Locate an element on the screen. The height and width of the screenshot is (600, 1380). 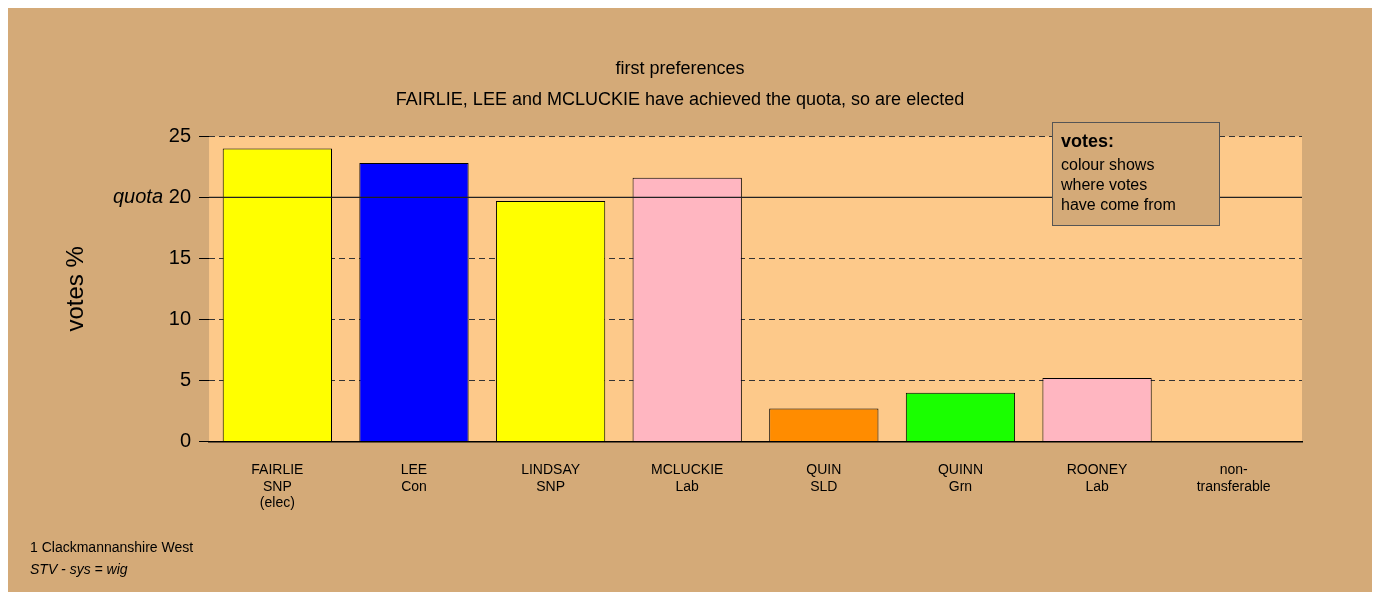
y-tick-label: 25 is located at coordinates (180, 134).